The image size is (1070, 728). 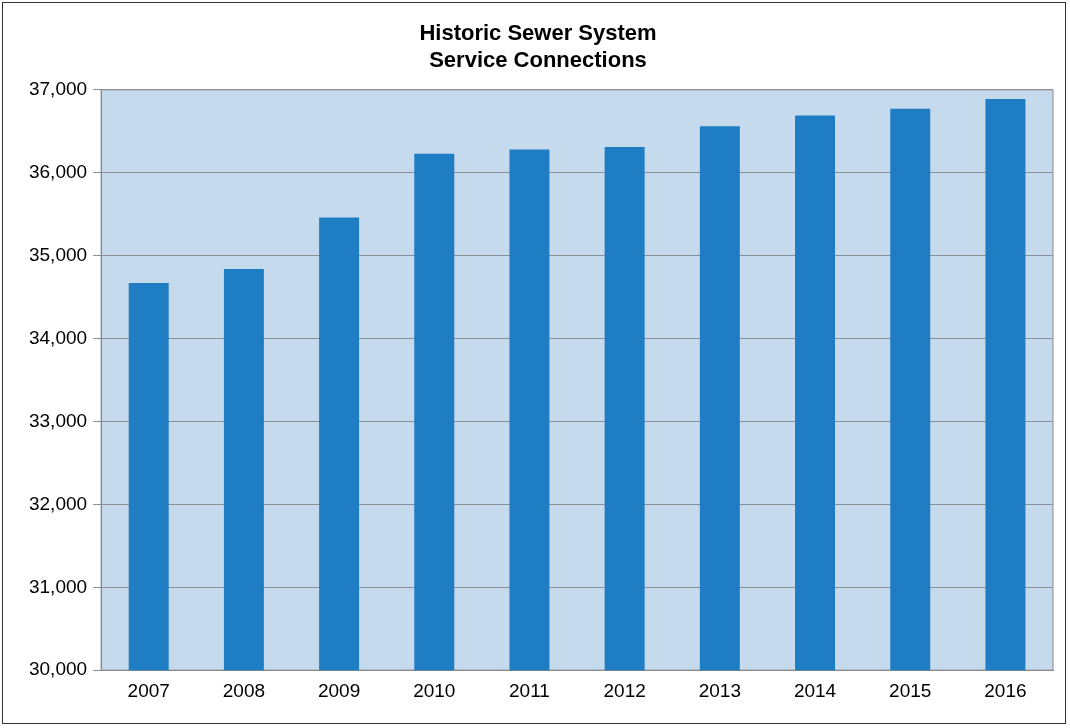 I want to click on y-tick-label: 31,000, so click(x=58, y=586).